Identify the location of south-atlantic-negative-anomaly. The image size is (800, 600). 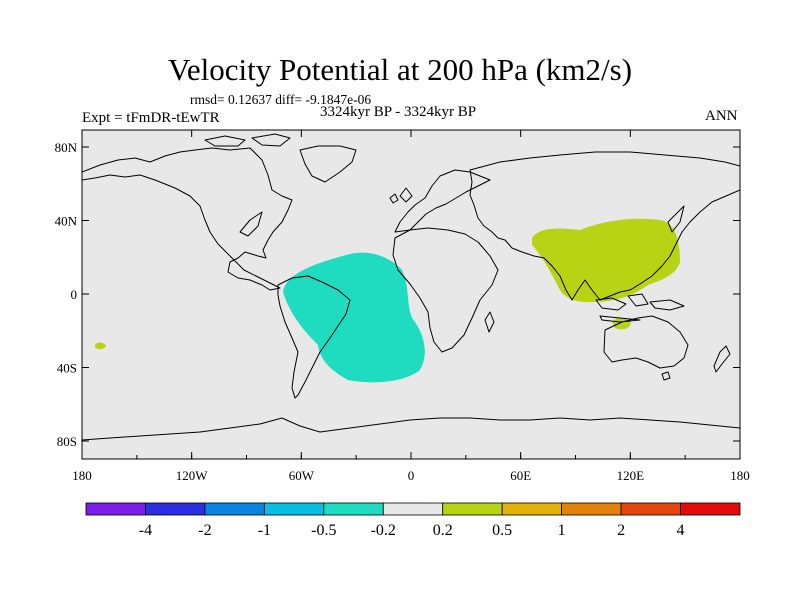
(354, 317).